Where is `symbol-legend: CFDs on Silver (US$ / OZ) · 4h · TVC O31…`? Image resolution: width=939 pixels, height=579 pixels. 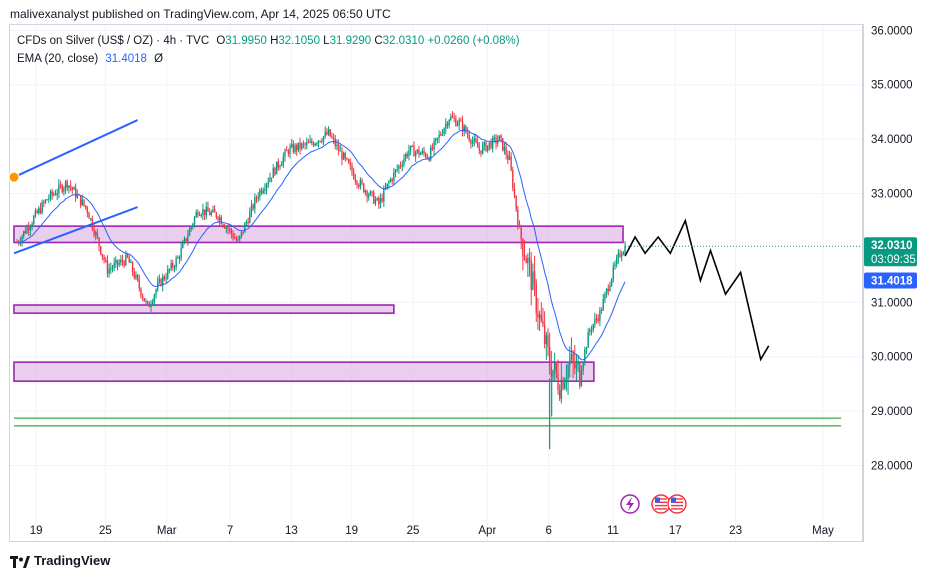
symbol-legend: CFDs on Silver (US$ / OZ) · 4h · TVC O31… is located at coordinates (268, 41).